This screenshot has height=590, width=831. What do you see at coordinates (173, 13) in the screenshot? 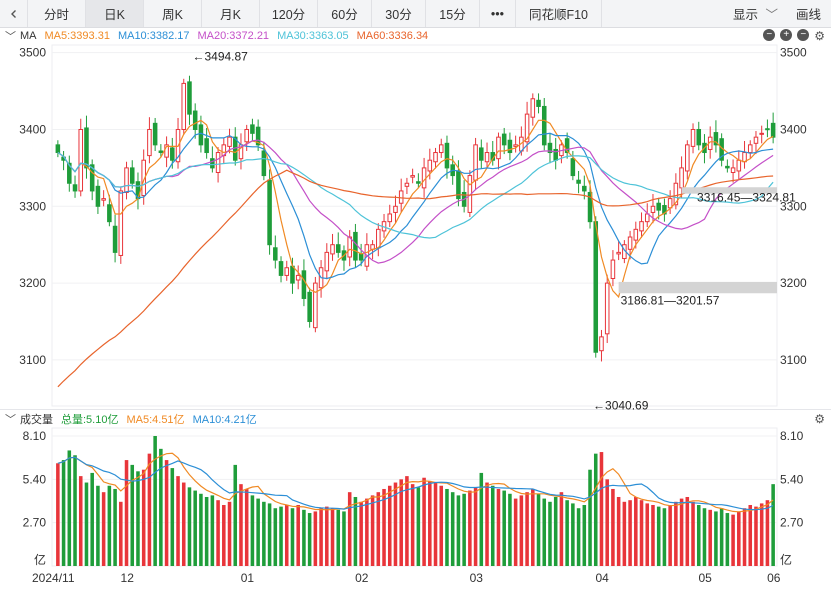
I see `tab-2: 周K` at bounding box center [173, 13].